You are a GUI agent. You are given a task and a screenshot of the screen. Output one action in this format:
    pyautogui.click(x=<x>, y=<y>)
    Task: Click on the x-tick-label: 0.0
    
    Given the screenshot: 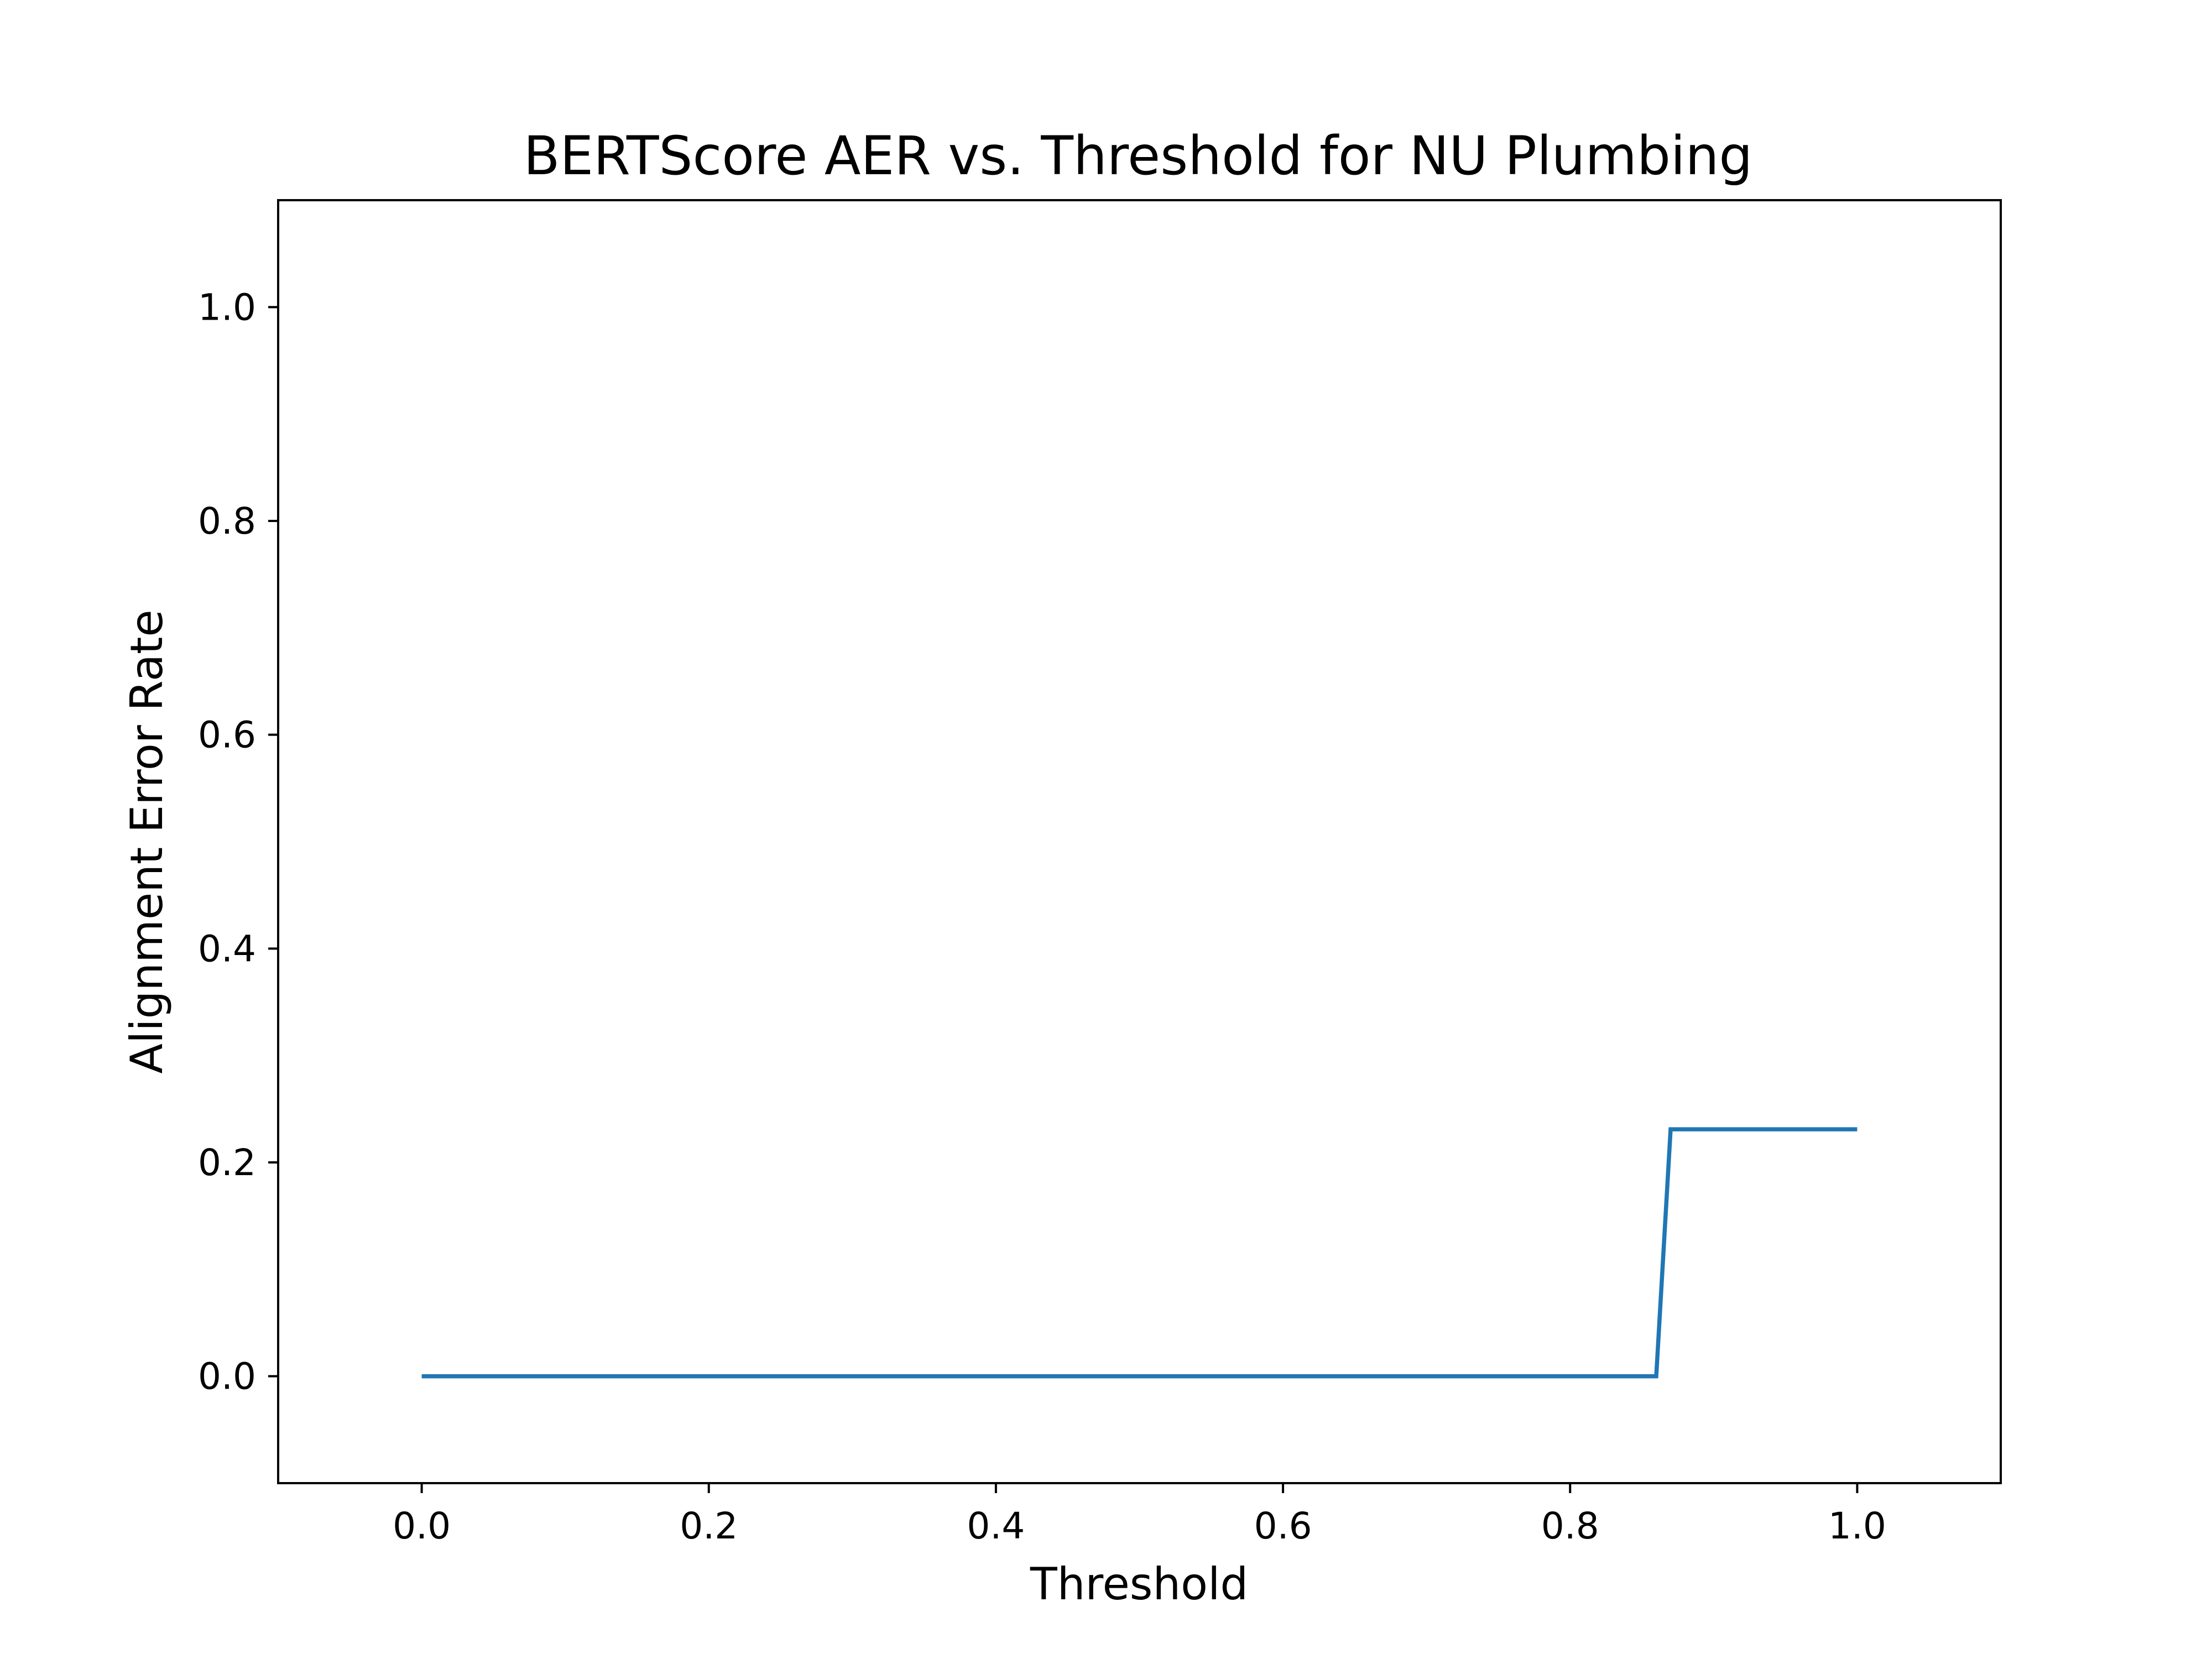 What is the action you would take?
    pyautogui.click(x=422, y=1526)
    